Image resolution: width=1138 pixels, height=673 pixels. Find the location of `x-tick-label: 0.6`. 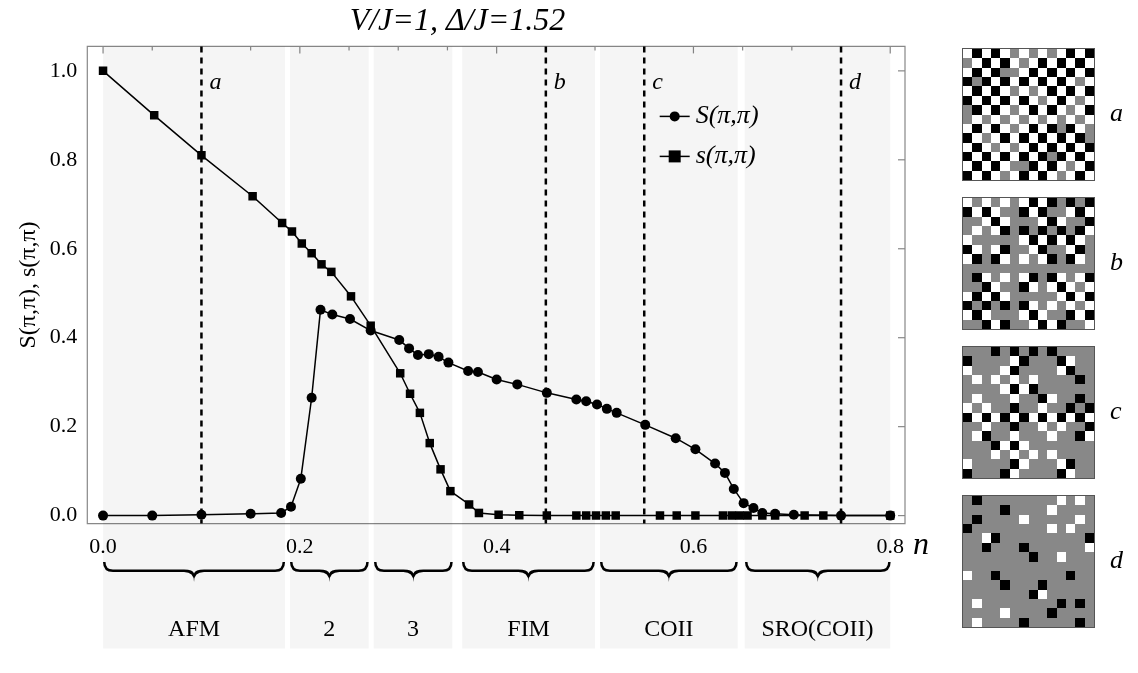

x-tick-label: 0.6 is located at coordinates (693, 545).